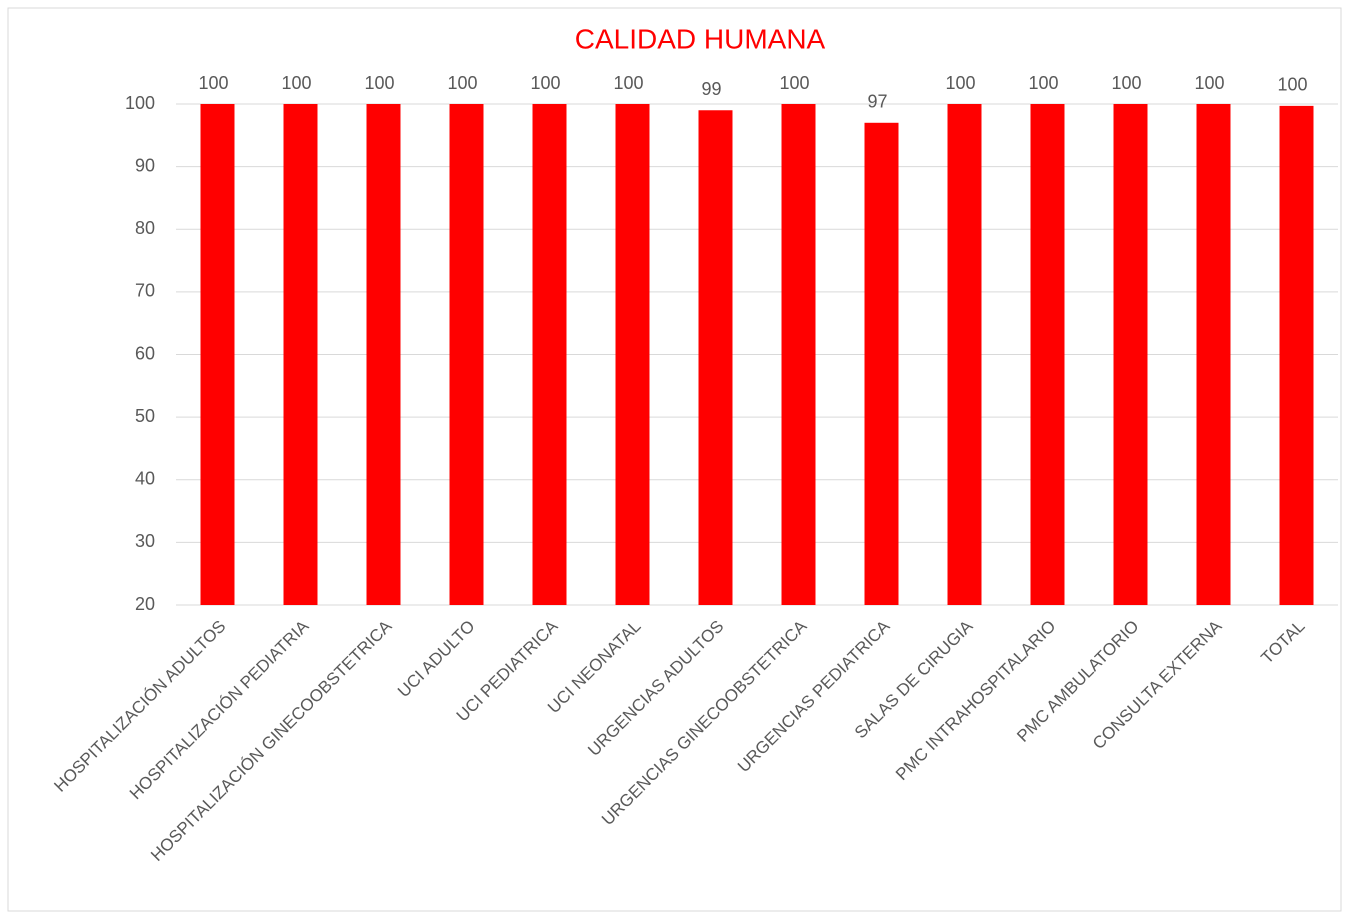 This screenshot has height=914, width=1349. I want to click on y-tick-label: 80, so click(145, 228).